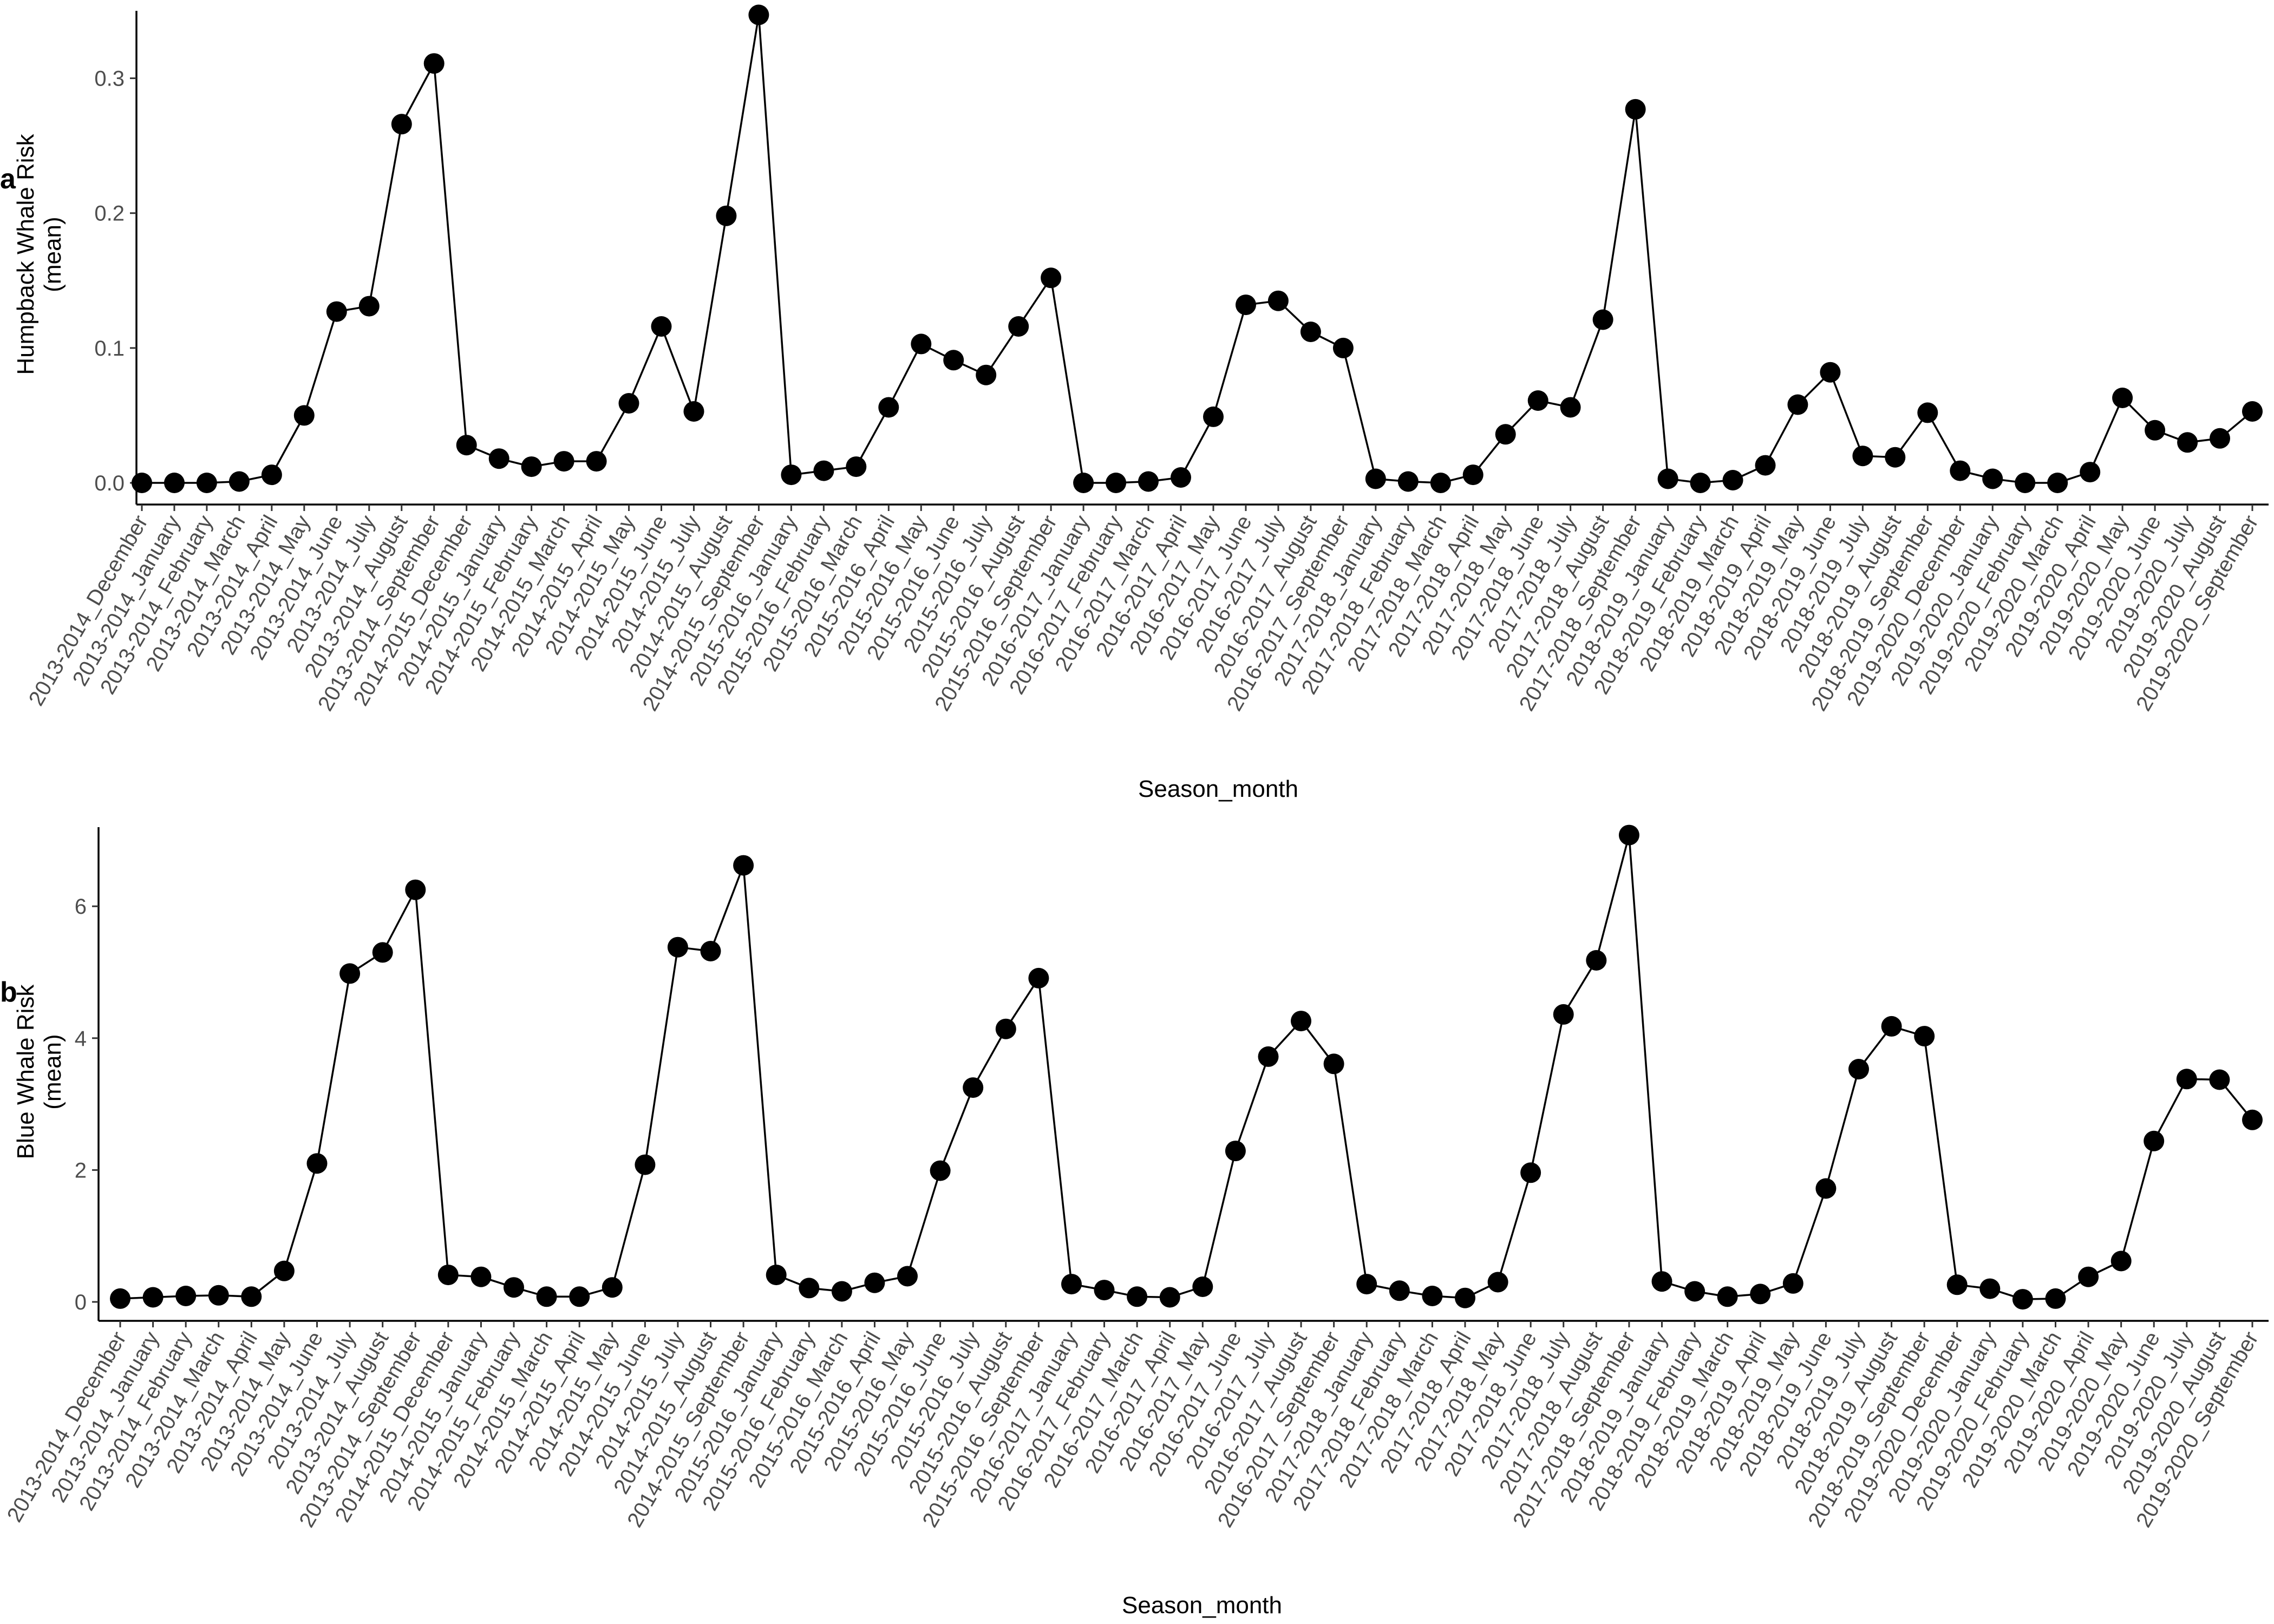  What do you see at coordinates (81, 1170) in the screenshot?
I see `panel-b-y-tick-label: 2` at bounding box center [81, 1170].